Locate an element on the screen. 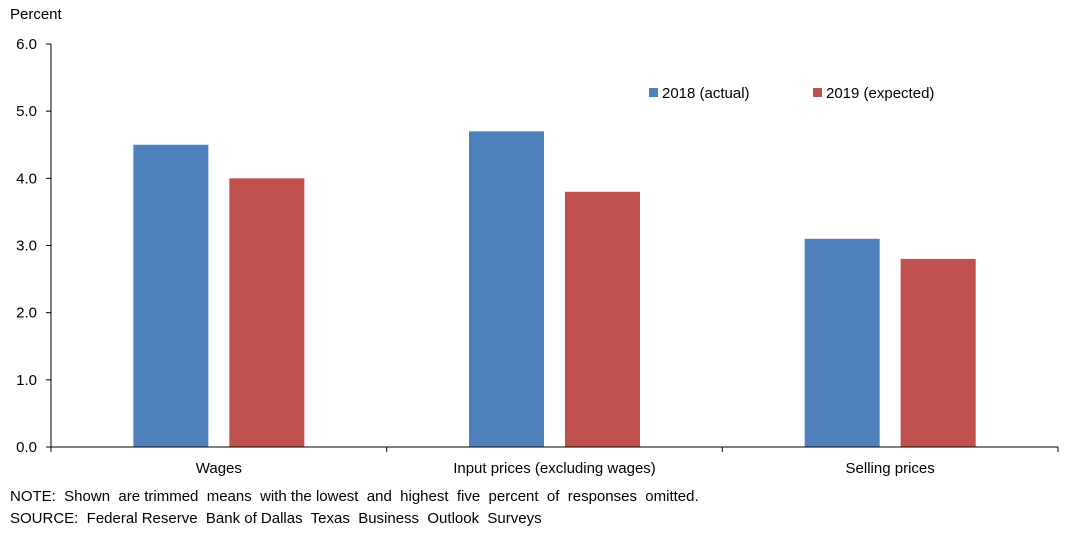 Image resolution: width=1076 pixels, height=541 pixels. x-tick-label: Selling prices is located at coordinates (890, 468).